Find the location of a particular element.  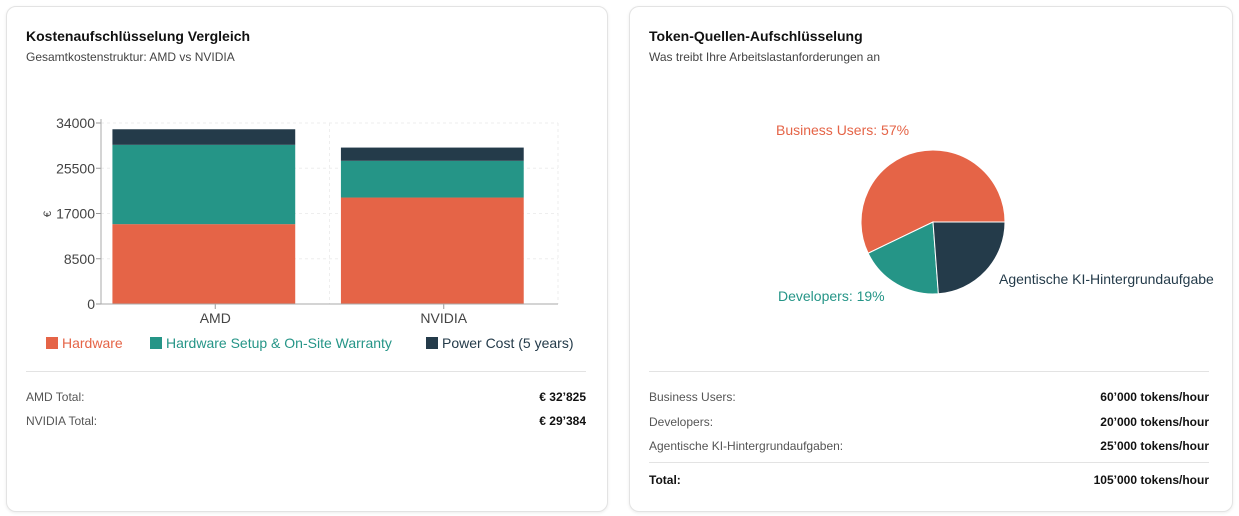

token-row-value: 60’000 tokens/hour is located at coordinates (1154, 397).